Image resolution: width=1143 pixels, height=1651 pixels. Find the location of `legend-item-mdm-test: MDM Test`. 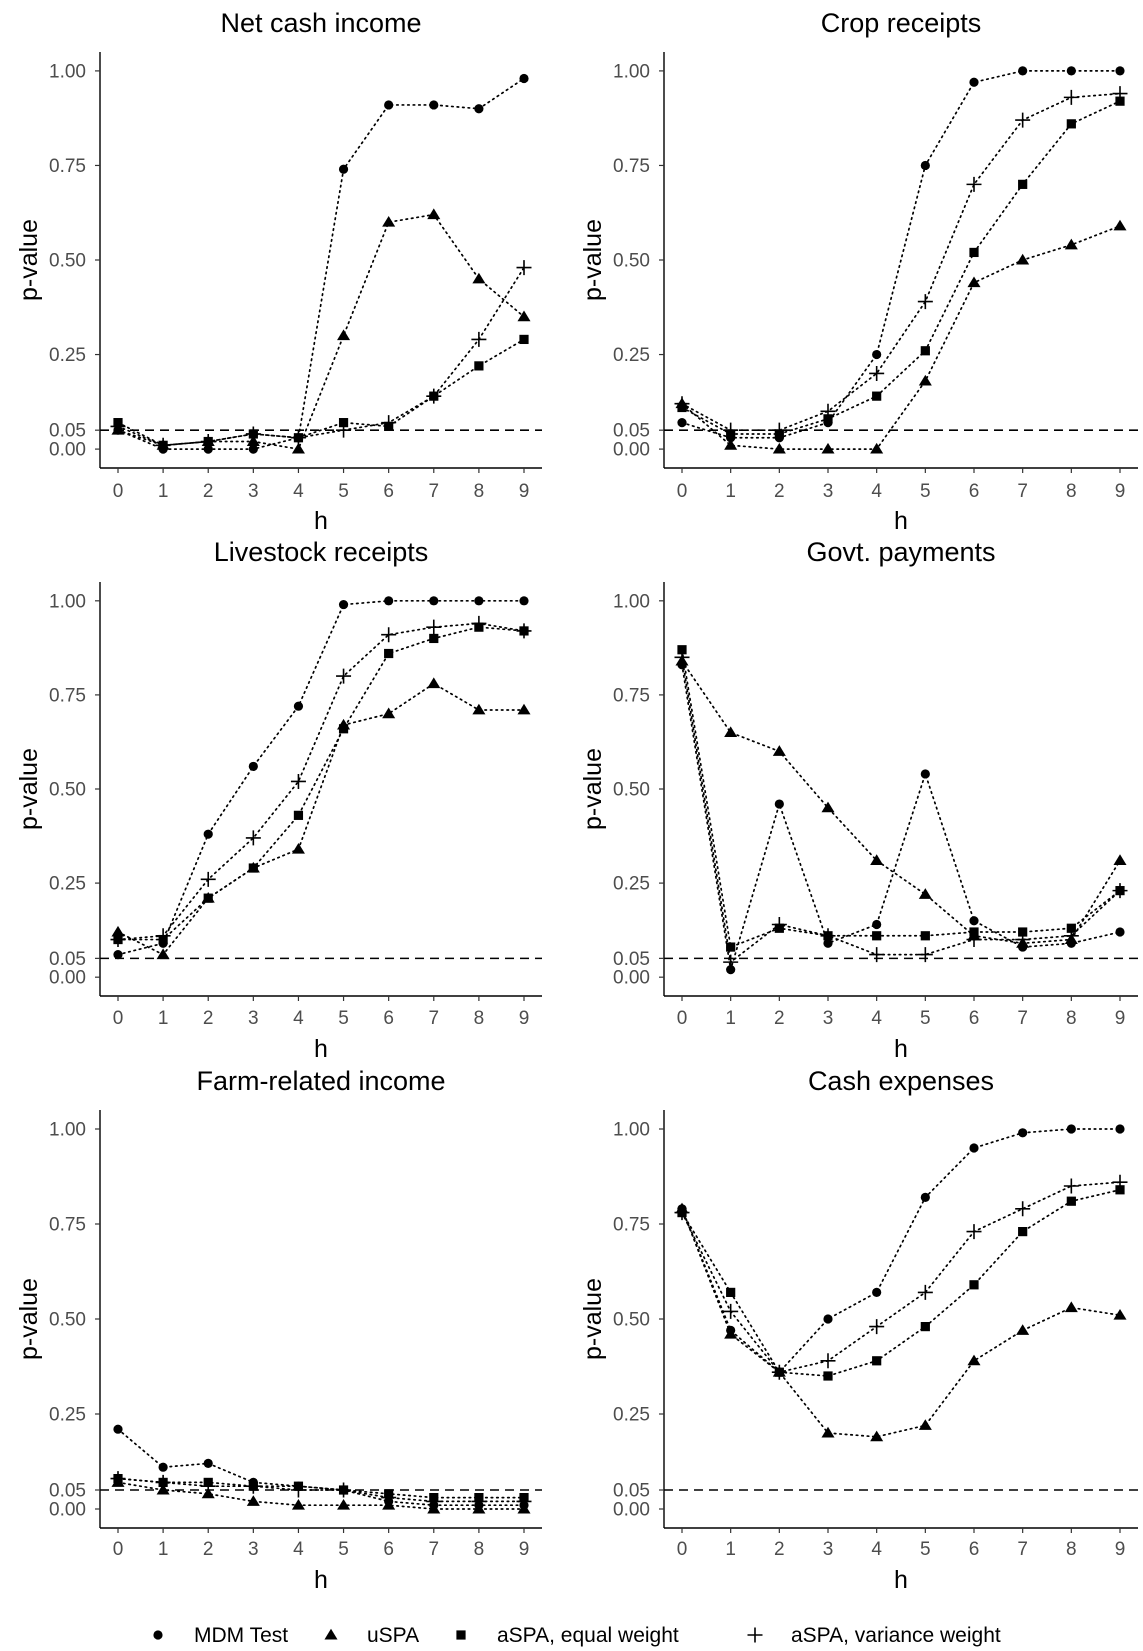

legend-item-mdm-test: MDM Test is located at coordinates (220, 1635).